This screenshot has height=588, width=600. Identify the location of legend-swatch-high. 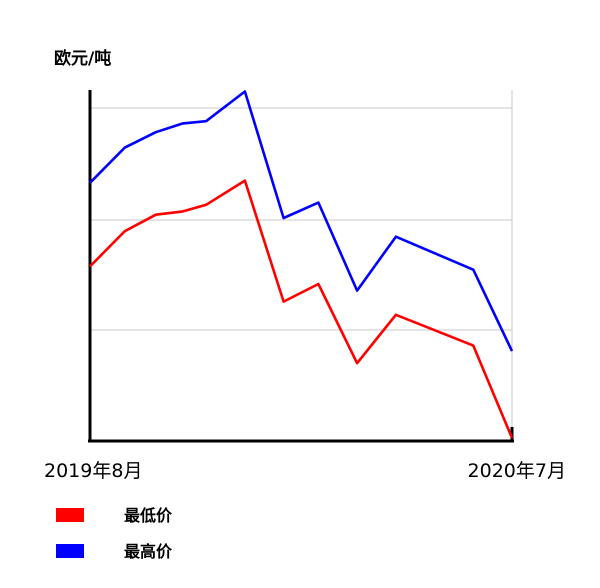
(70, 551).